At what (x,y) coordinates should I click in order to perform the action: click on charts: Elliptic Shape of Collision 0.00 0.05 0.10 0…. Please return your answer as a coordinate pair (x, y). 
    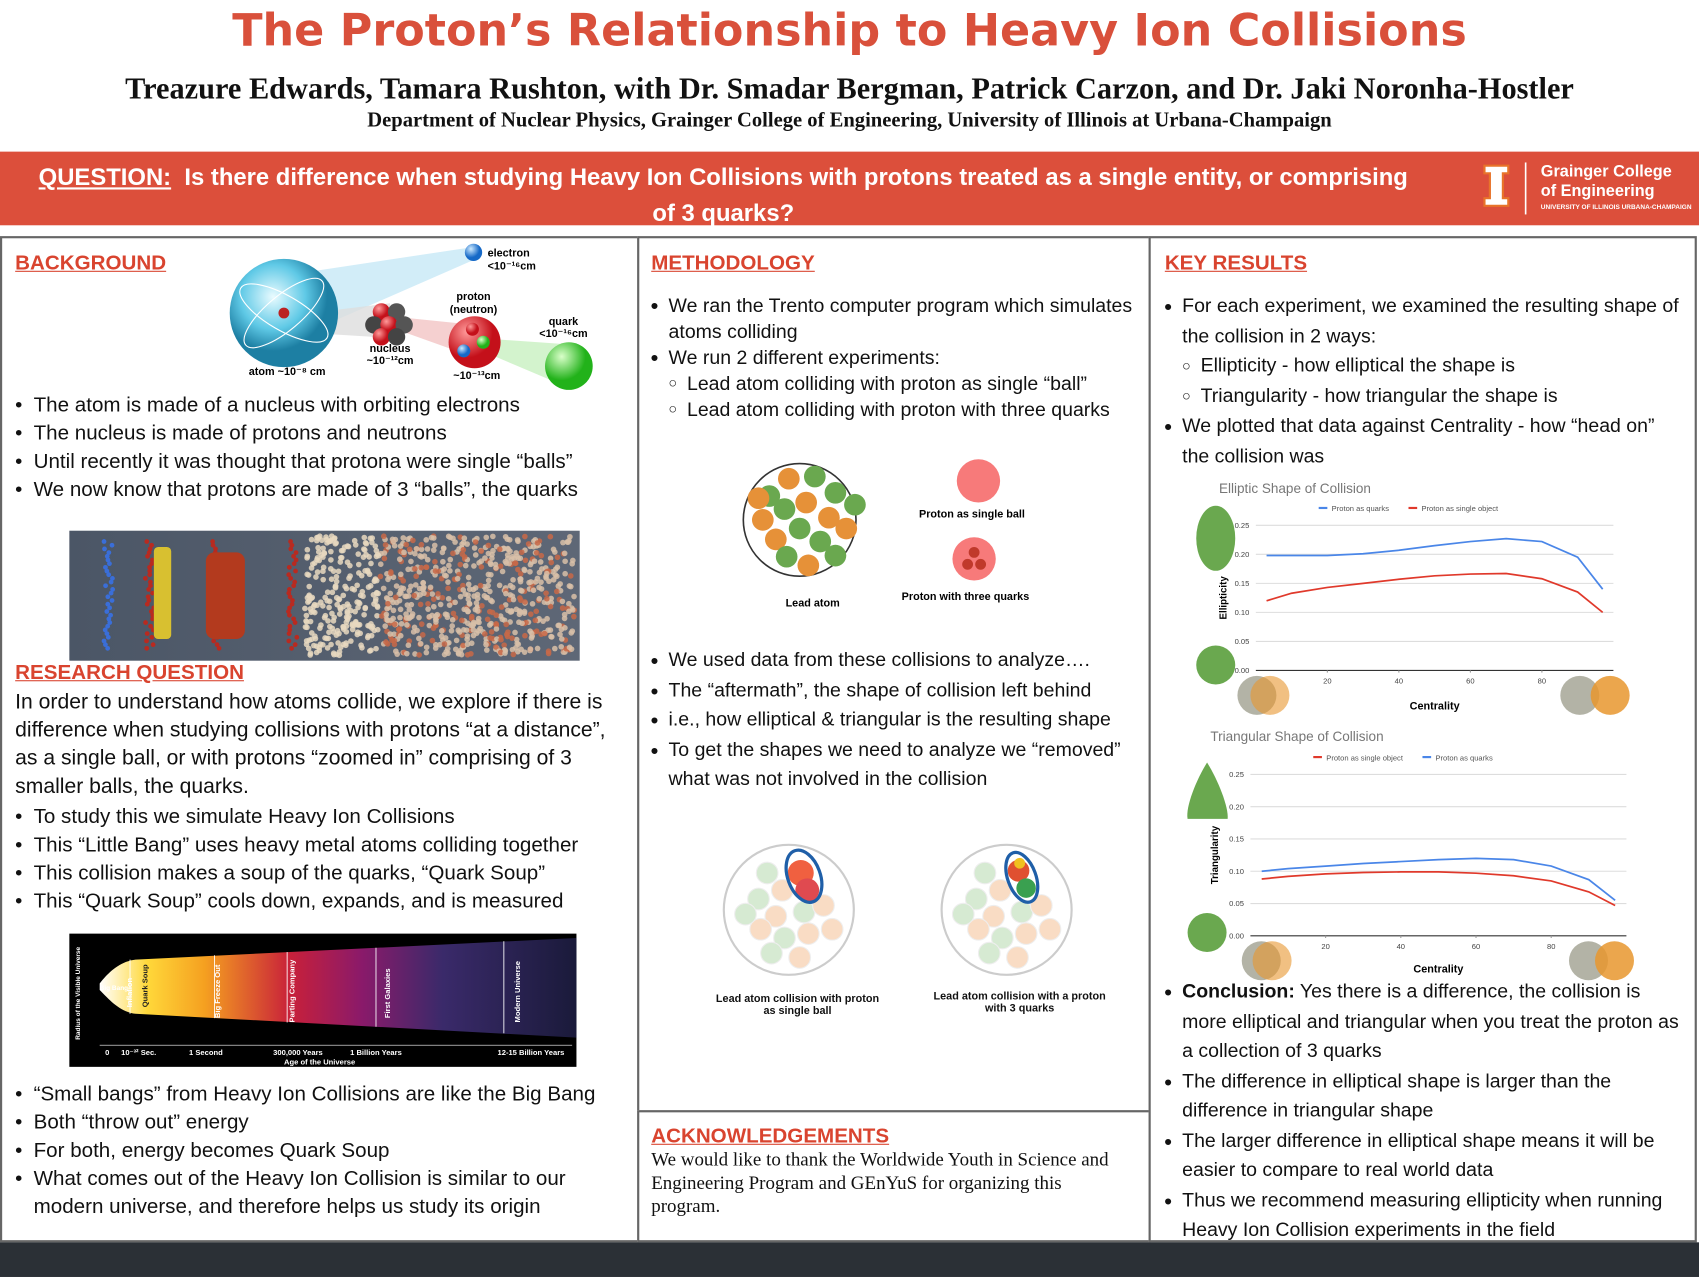
    Looking at the image, I should click on (1418, 728).